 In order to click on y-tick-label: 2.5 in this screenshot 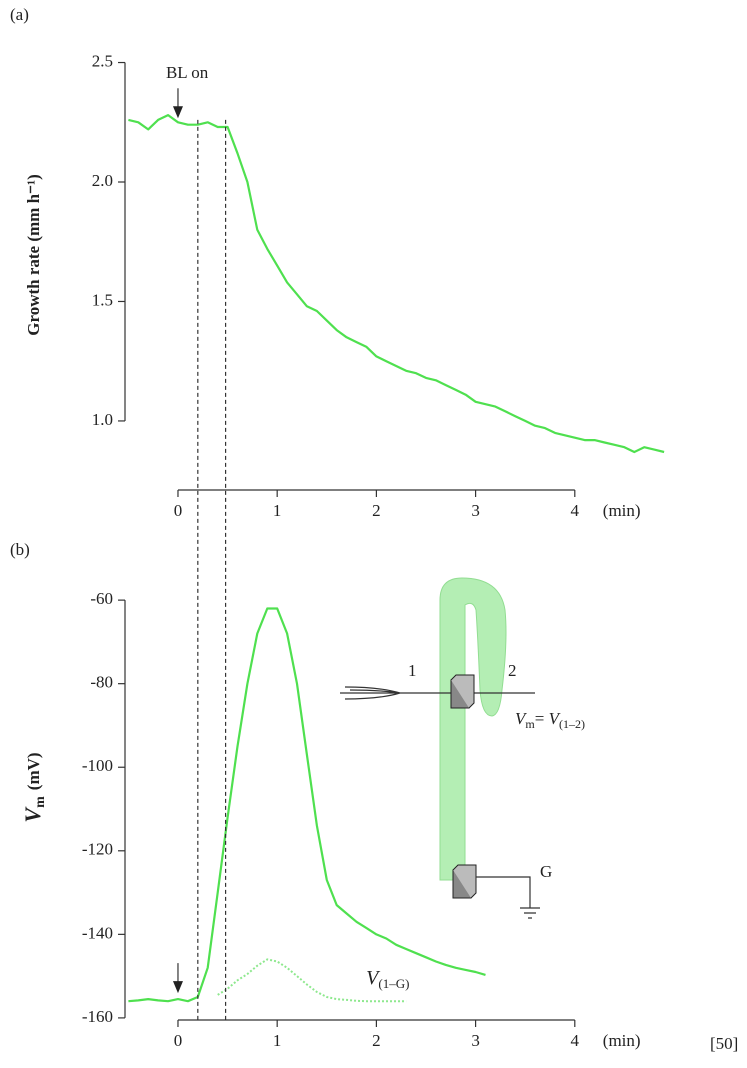, I will do `click(102, 60)`.